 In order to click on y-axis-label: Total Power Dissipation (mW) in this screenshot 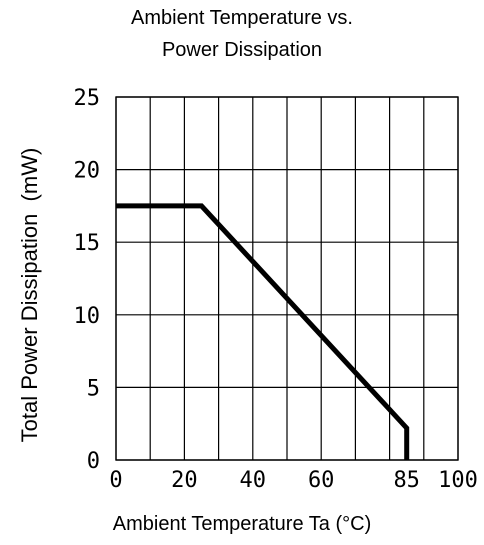, I will do `click(29, 295)`.